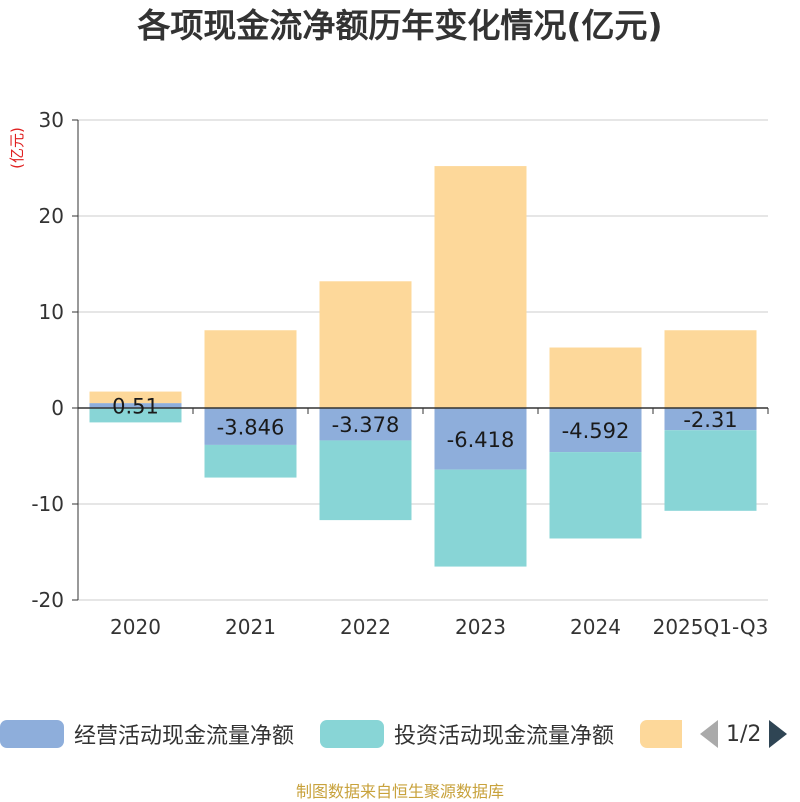 This screenshot has width=800, height=802. What do you see at coordinates (400, 25) in the screenshot?
I see `chart-title: 各项现金流净额历年变化情况(亿元)` at bounding box center [400, 25].